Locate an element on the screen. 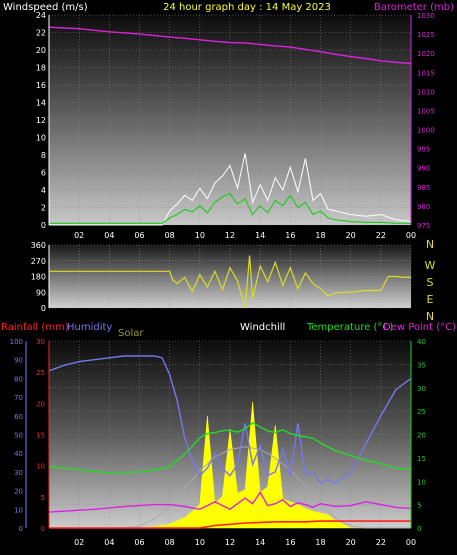 Image resolution: width=457 pixels, height=555 pixels. wind-time-tick-02: 02 is located at coordinates (79, 235).